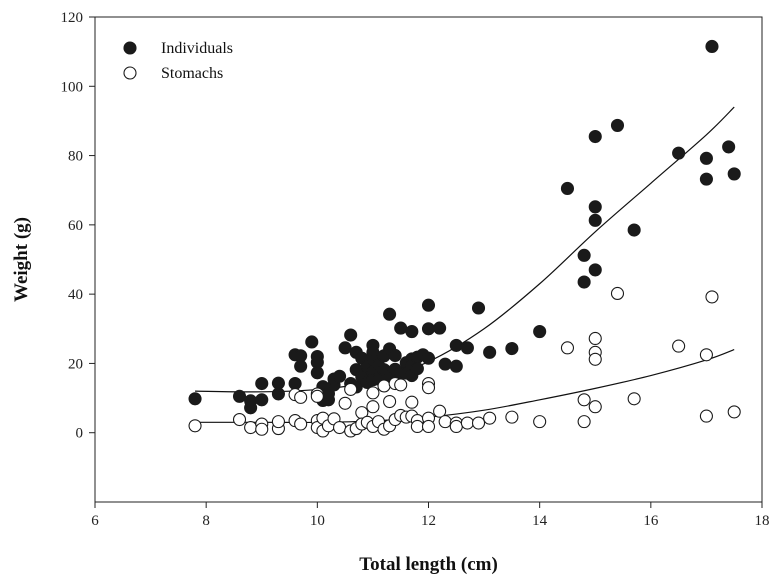  I want to click on legend-marker-stomachs, so click(130, 73).